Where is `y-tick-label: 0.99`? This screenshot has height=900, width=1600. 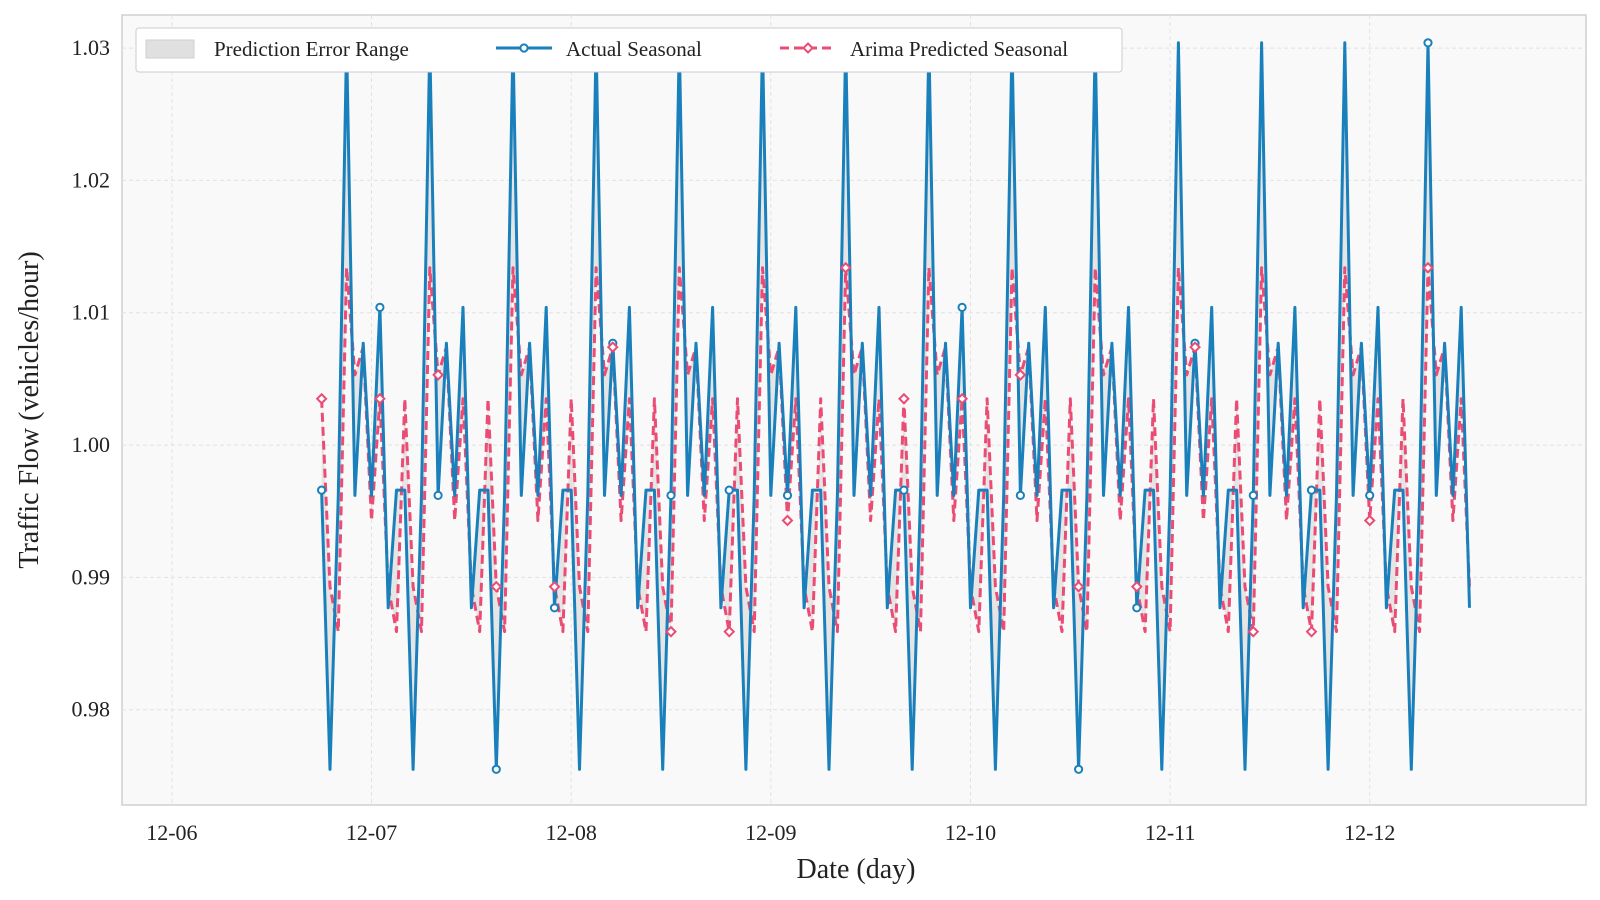 y-tick-label: 0.99 is located at coordinates (91, 576).